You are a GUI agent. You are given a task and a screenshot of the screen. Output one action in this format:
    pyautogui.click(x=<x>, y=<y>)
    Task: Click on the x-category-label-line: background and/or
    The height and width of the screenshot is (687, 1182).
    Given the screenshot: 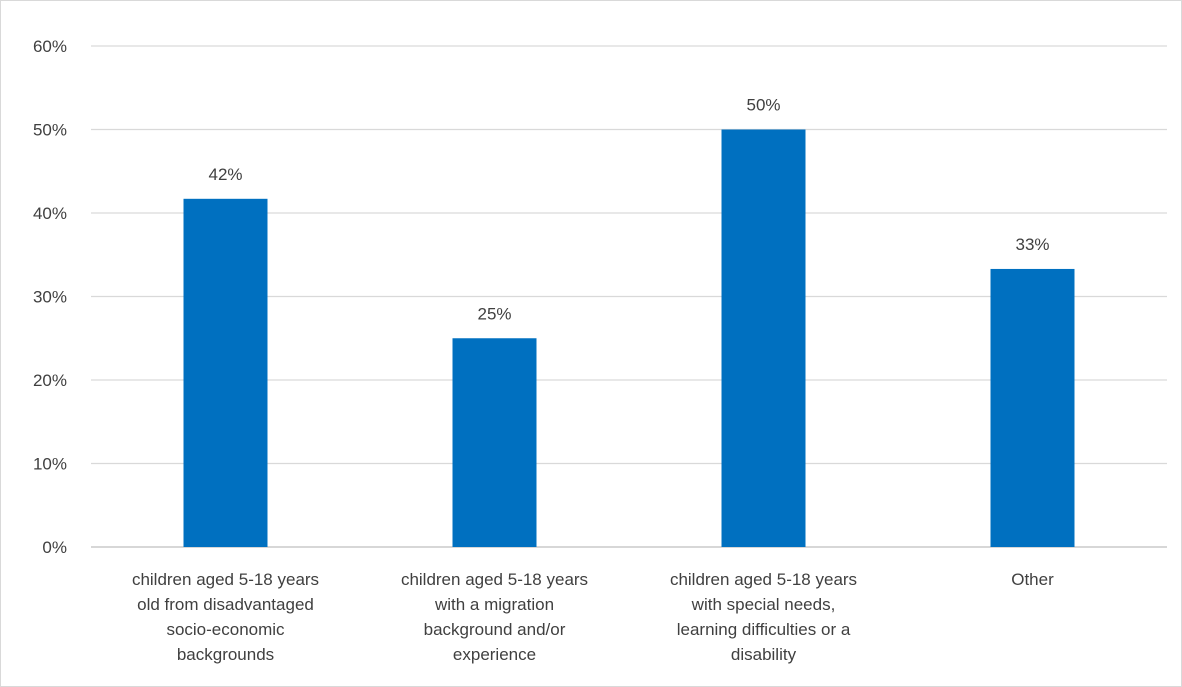 What is the action you would take?
    pyautogui.click(x=495, y=629)
    